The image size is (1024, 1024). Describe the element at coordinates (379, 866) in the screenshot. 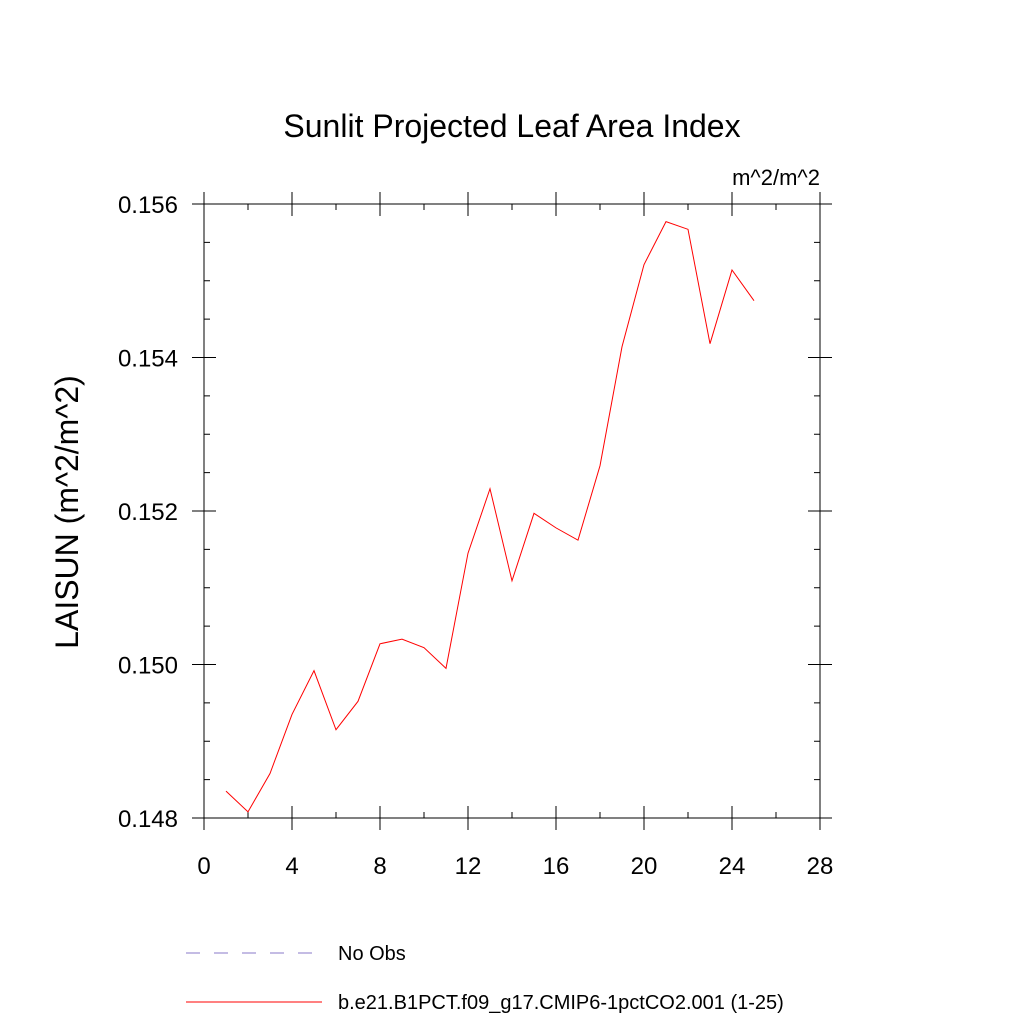

I see `x-tick-label: 8` at that location.